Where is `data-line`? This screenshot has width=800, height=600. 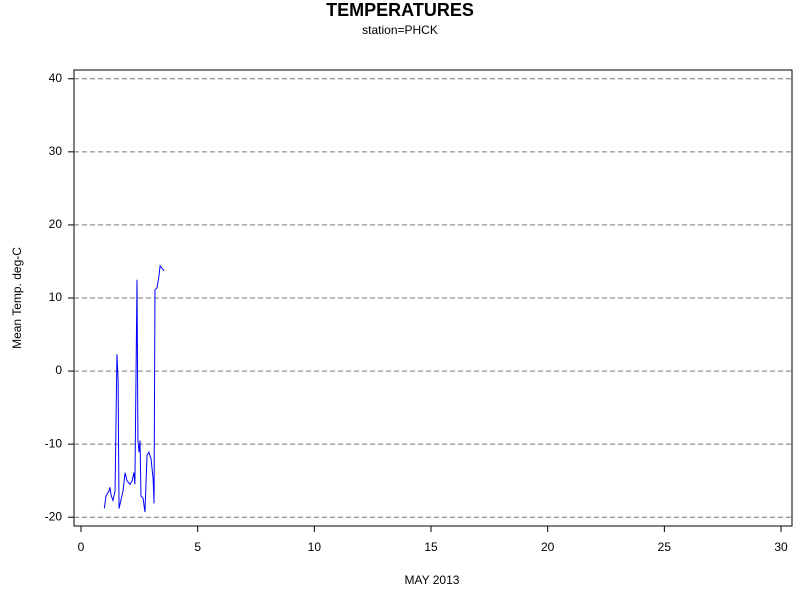 data-line is located at coordinates (134, 388).